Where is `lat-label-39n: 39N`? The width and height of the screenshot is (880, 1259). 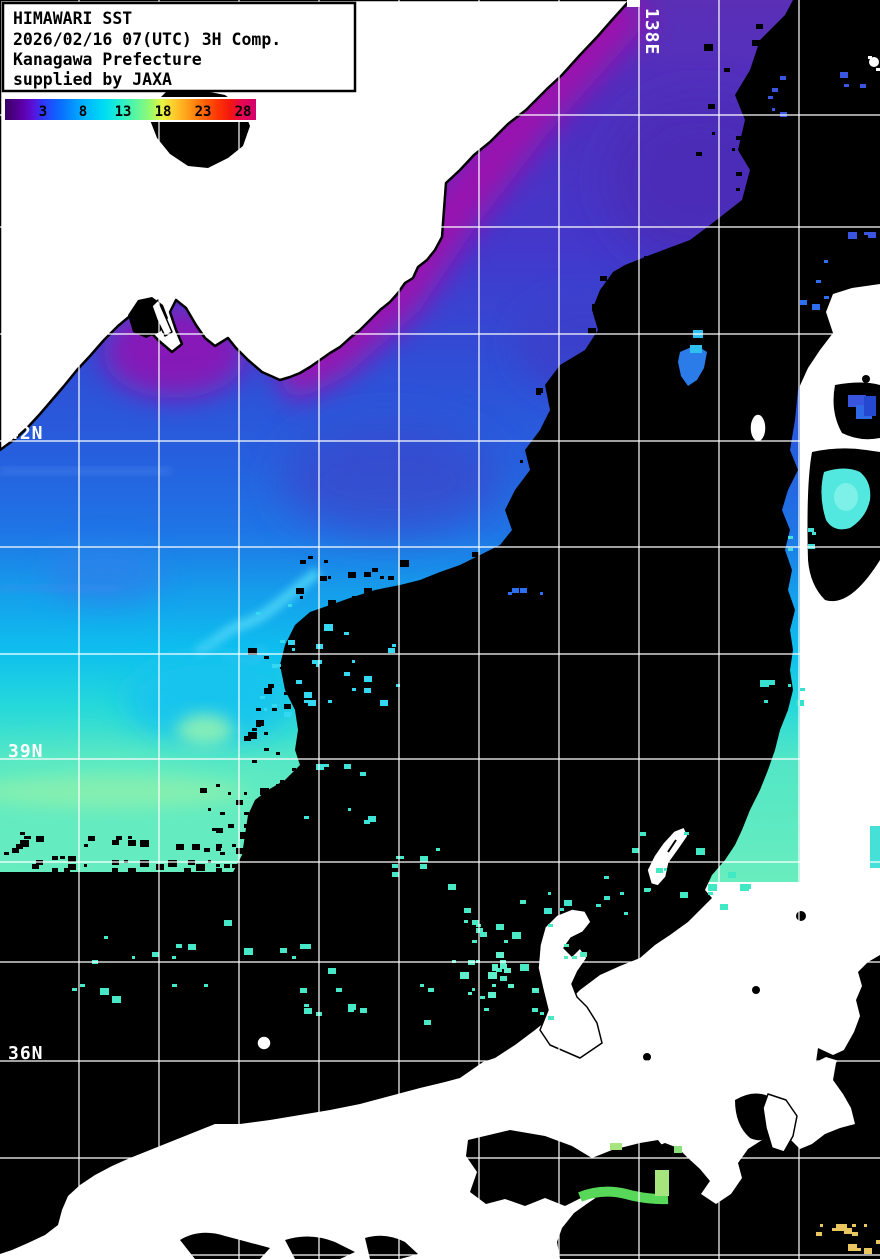
lat-label-39n: 39N is located at coordinates (26, 751).